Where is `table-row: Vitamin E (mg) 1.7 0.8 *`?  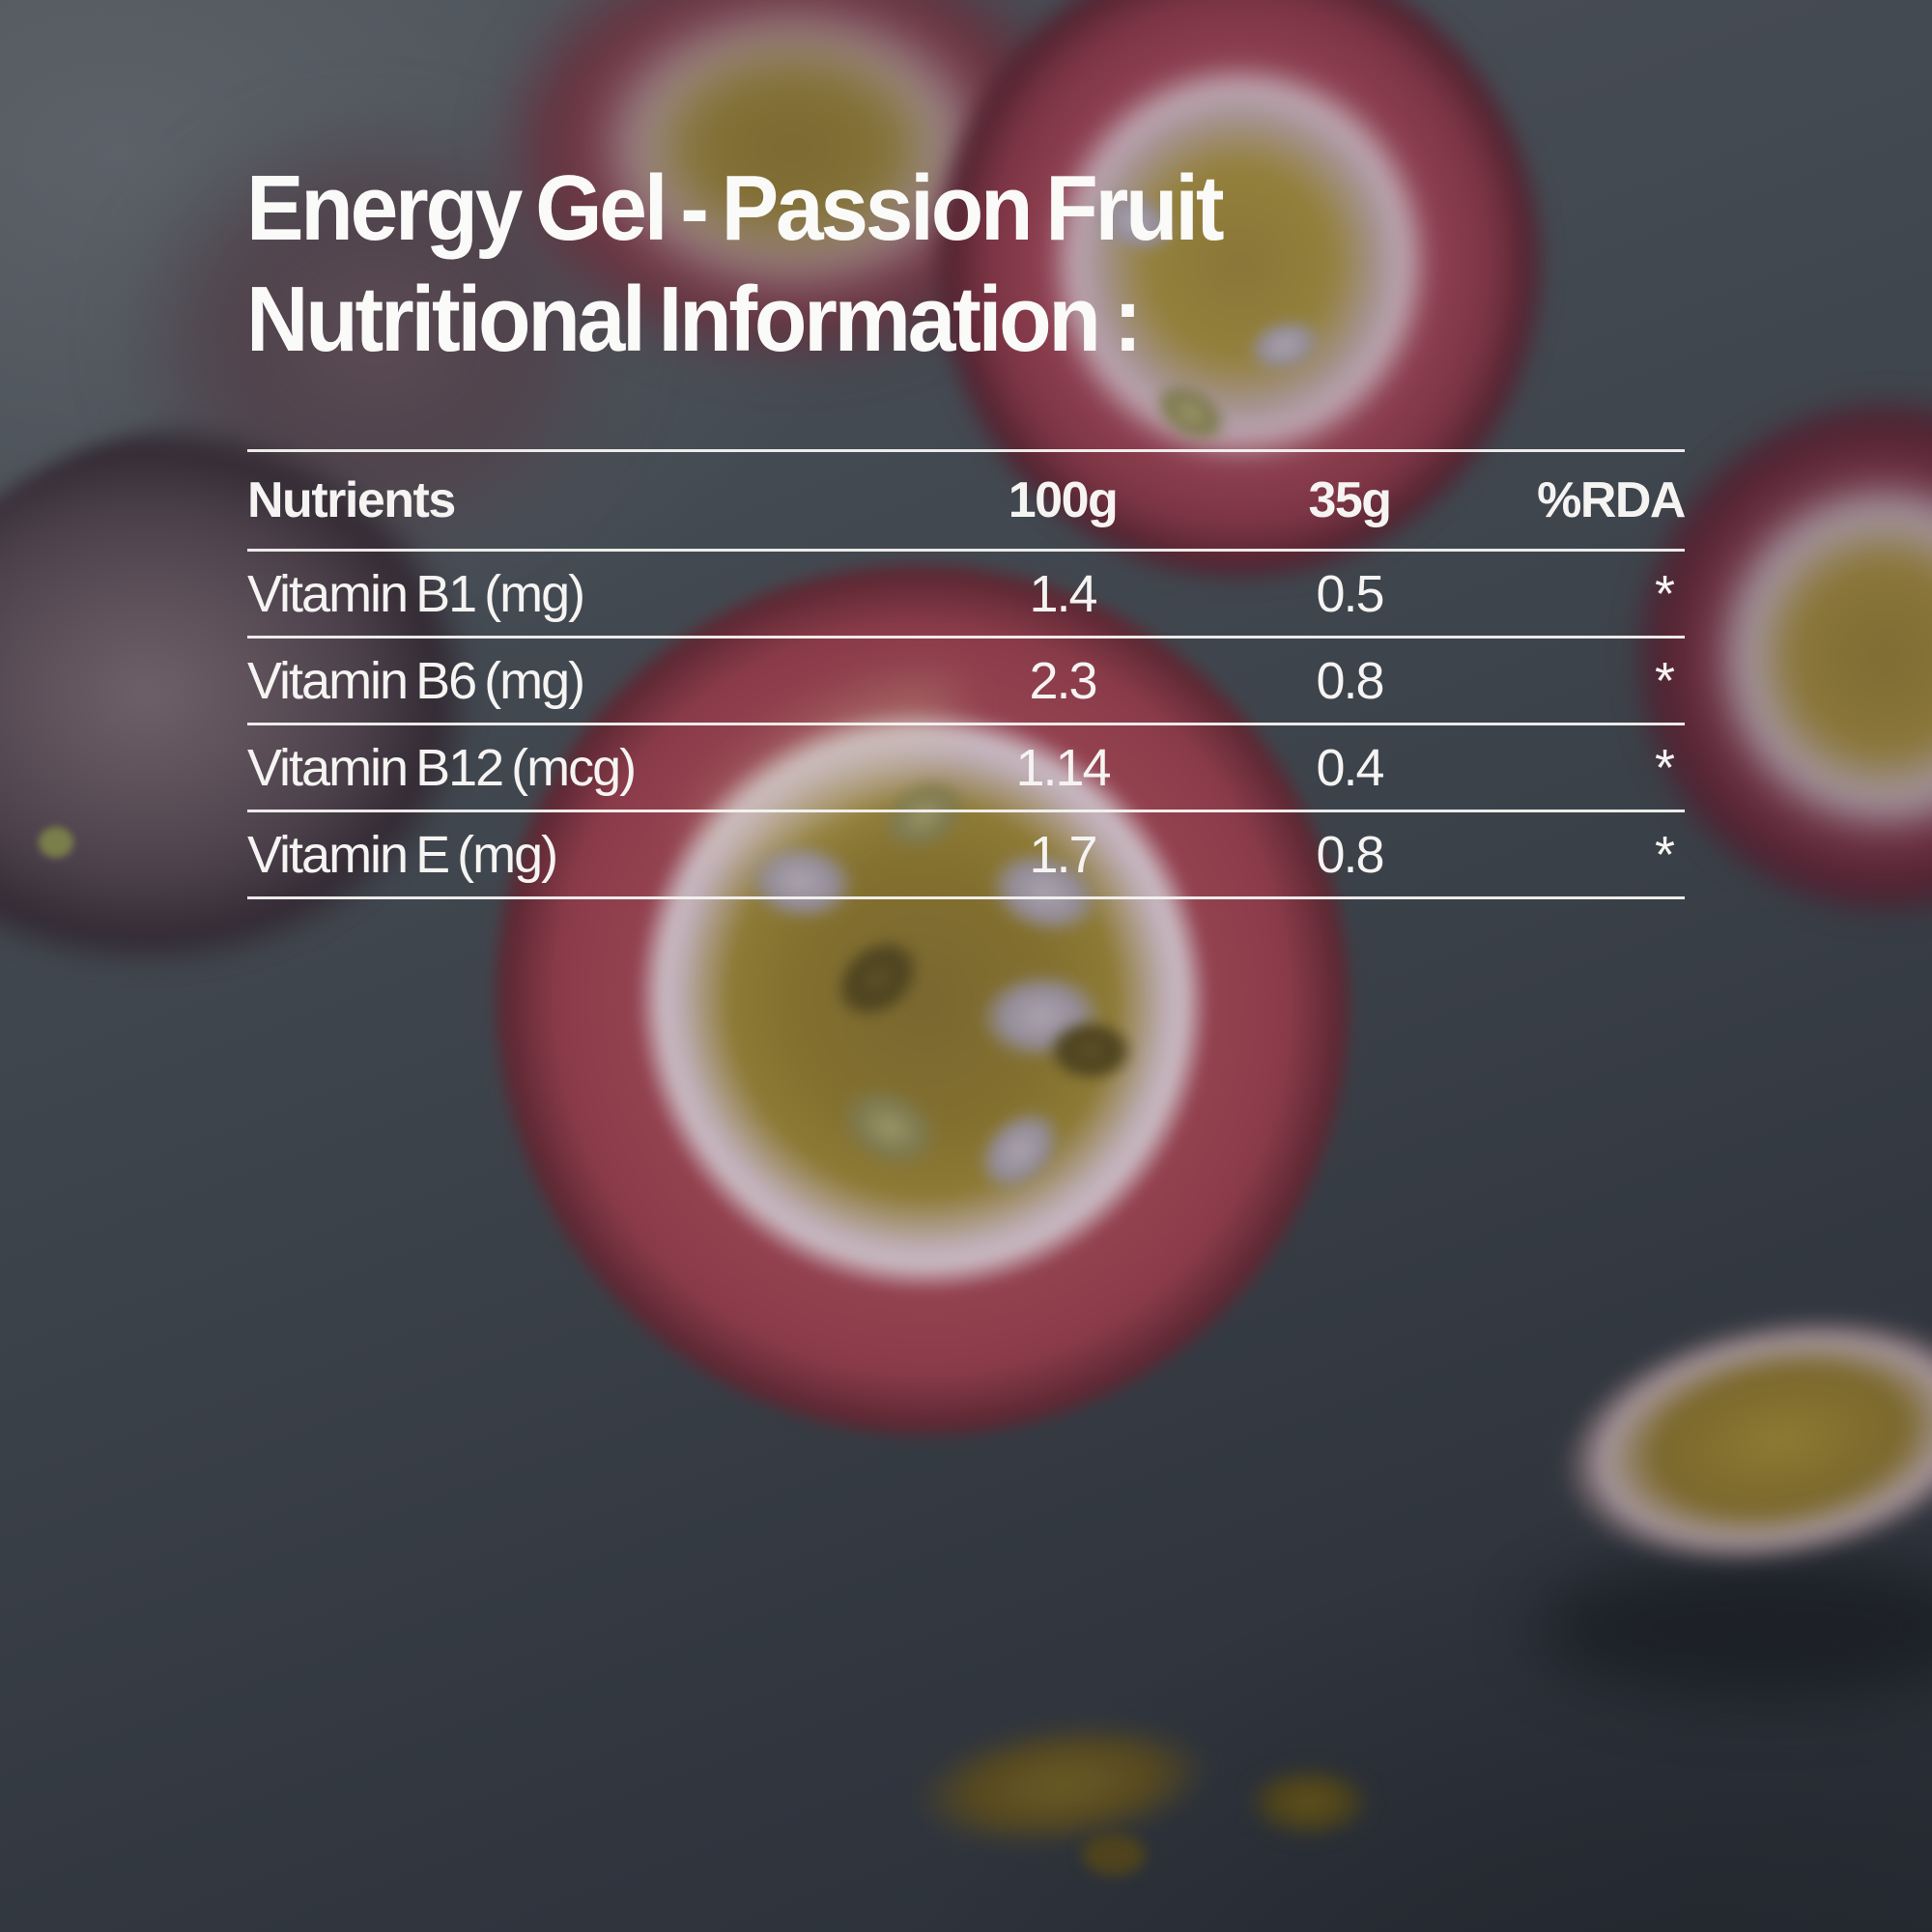
table-row: Vitamin E (mg) 1.7 0.8 * is located at coordinates (966, 853).